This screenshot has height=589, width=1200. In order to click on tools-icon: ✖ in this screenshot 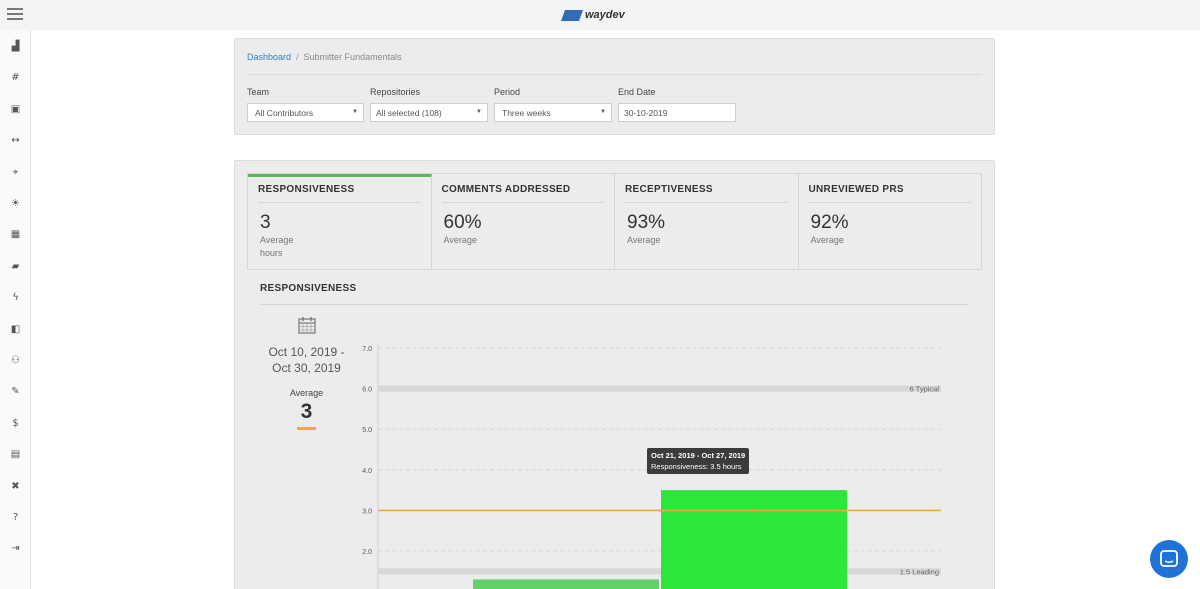, I will do `click(15, 486)`.